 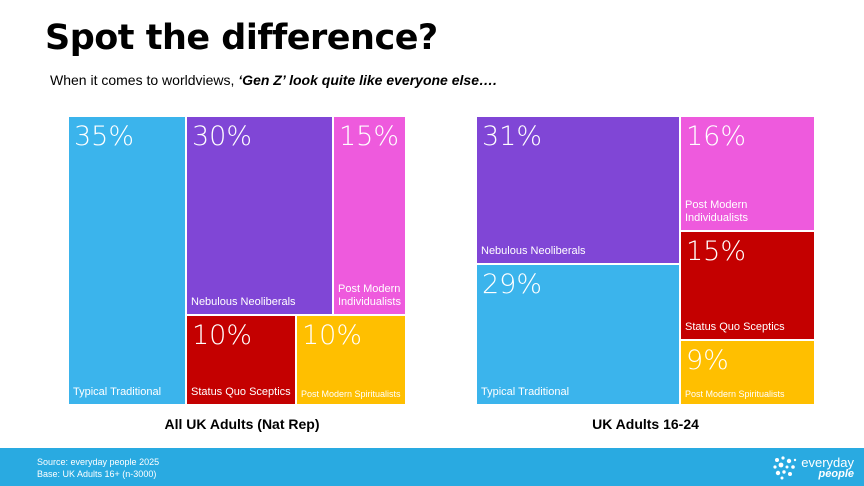 I want to click on base-line: Base: UK Adults 16+ (n-3000), so click(x=97, y=473).